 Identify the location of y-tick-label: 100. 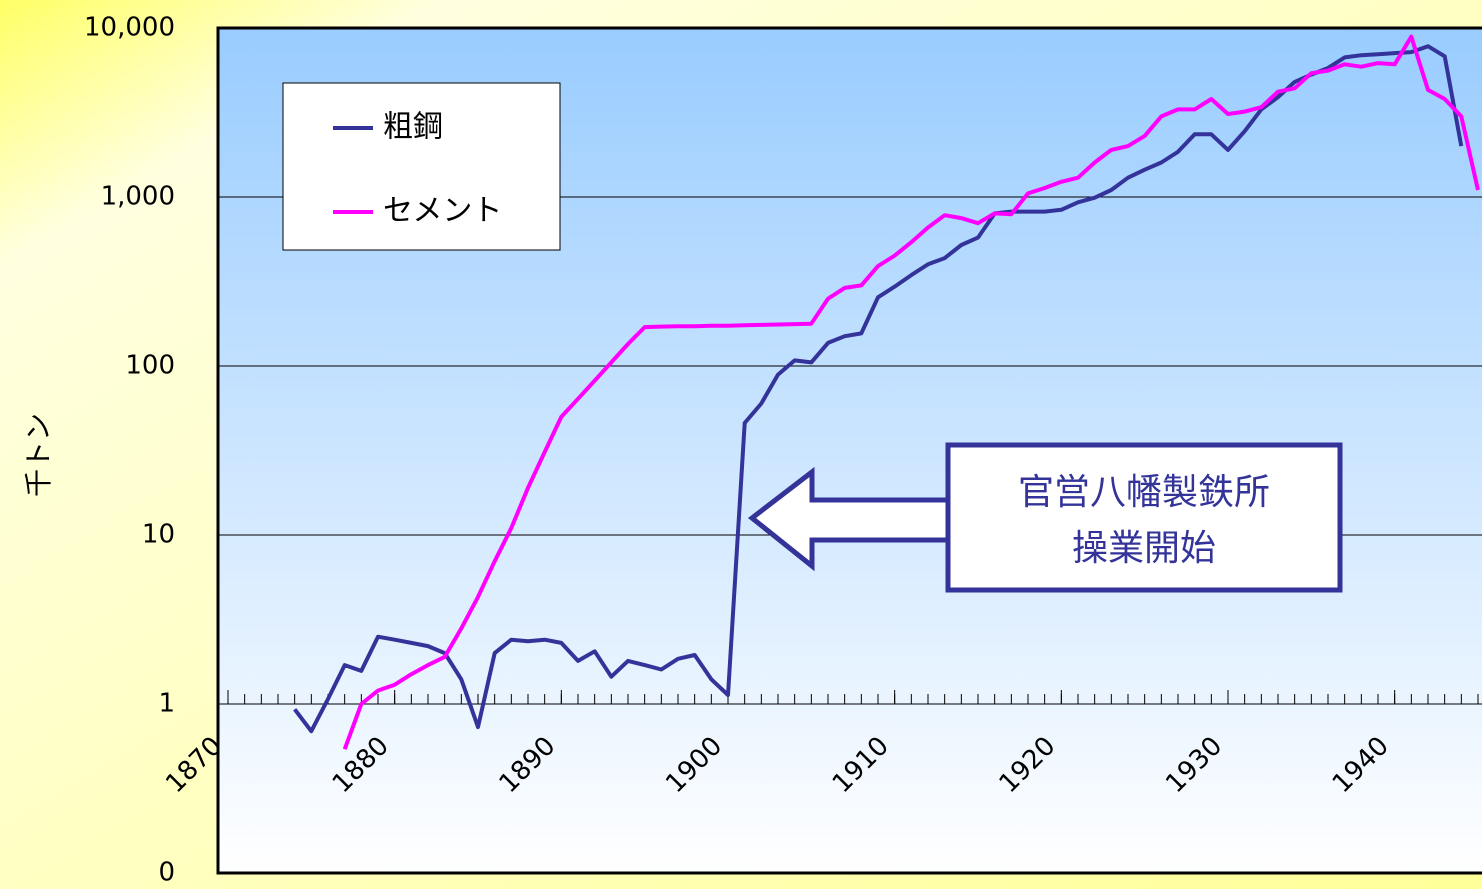
(150, 366).